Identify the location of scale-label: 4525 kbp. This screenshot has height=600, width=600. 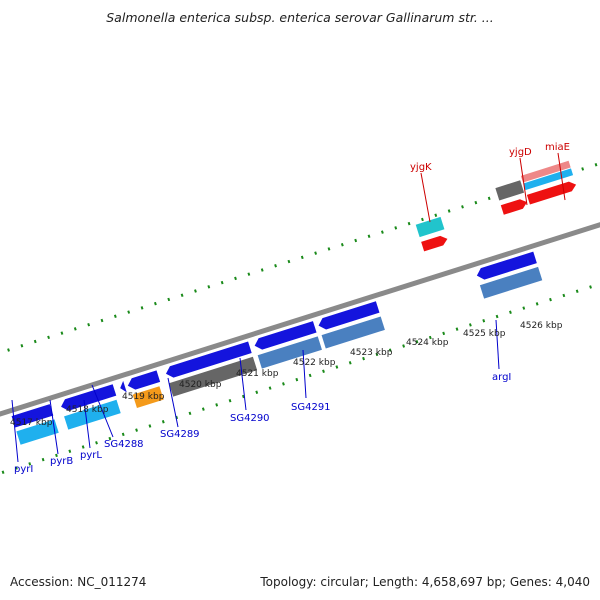
(484, 334).